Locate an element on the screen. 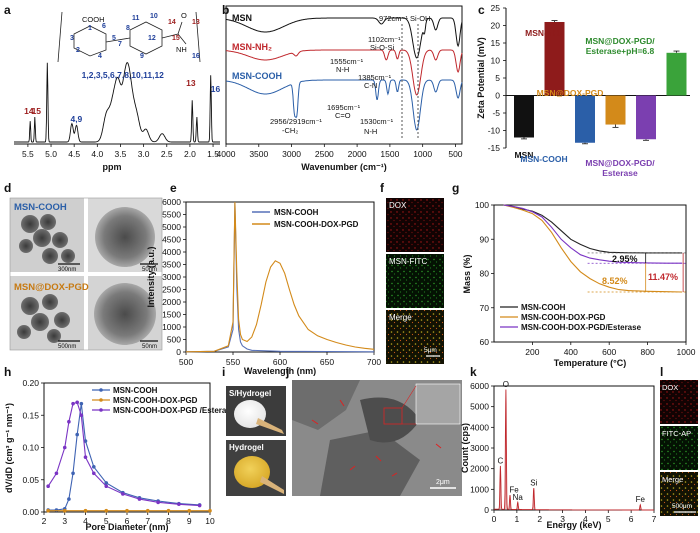 The image size is (700, 533). h-x-tick-label-3: 5 is located at coordinates (106, 521).